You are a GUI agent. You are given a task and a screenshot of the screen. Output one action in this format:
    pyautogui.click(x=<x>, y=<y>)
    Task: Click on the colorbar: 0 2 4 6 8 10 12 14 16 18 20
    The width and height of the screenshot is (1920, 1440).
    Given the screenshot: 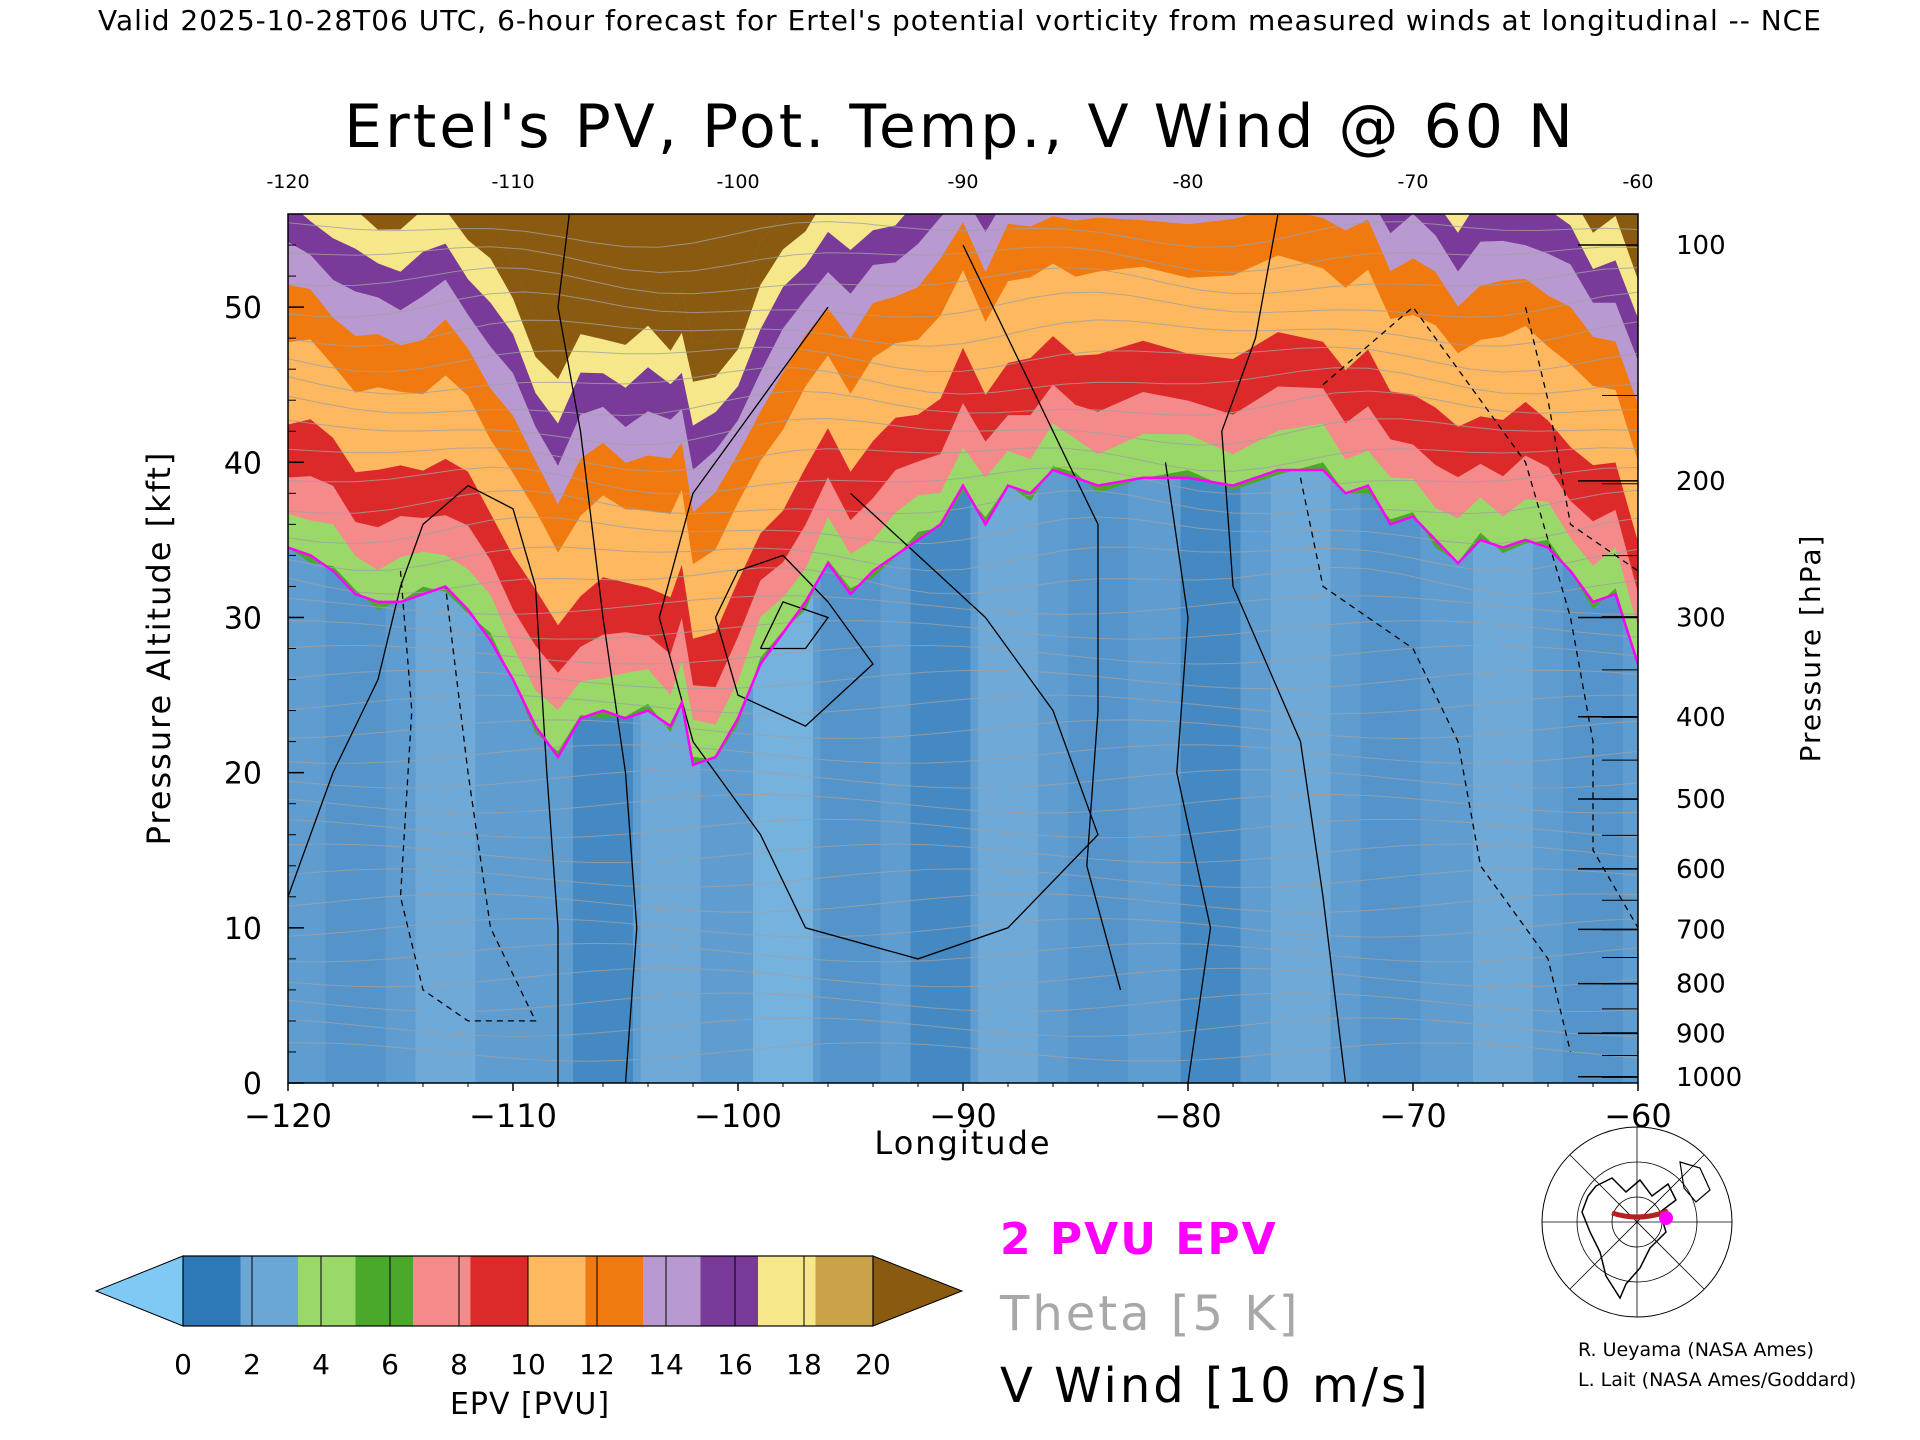 What is the action you would take?
    pyautogui.click(x=529, y=1318)
    